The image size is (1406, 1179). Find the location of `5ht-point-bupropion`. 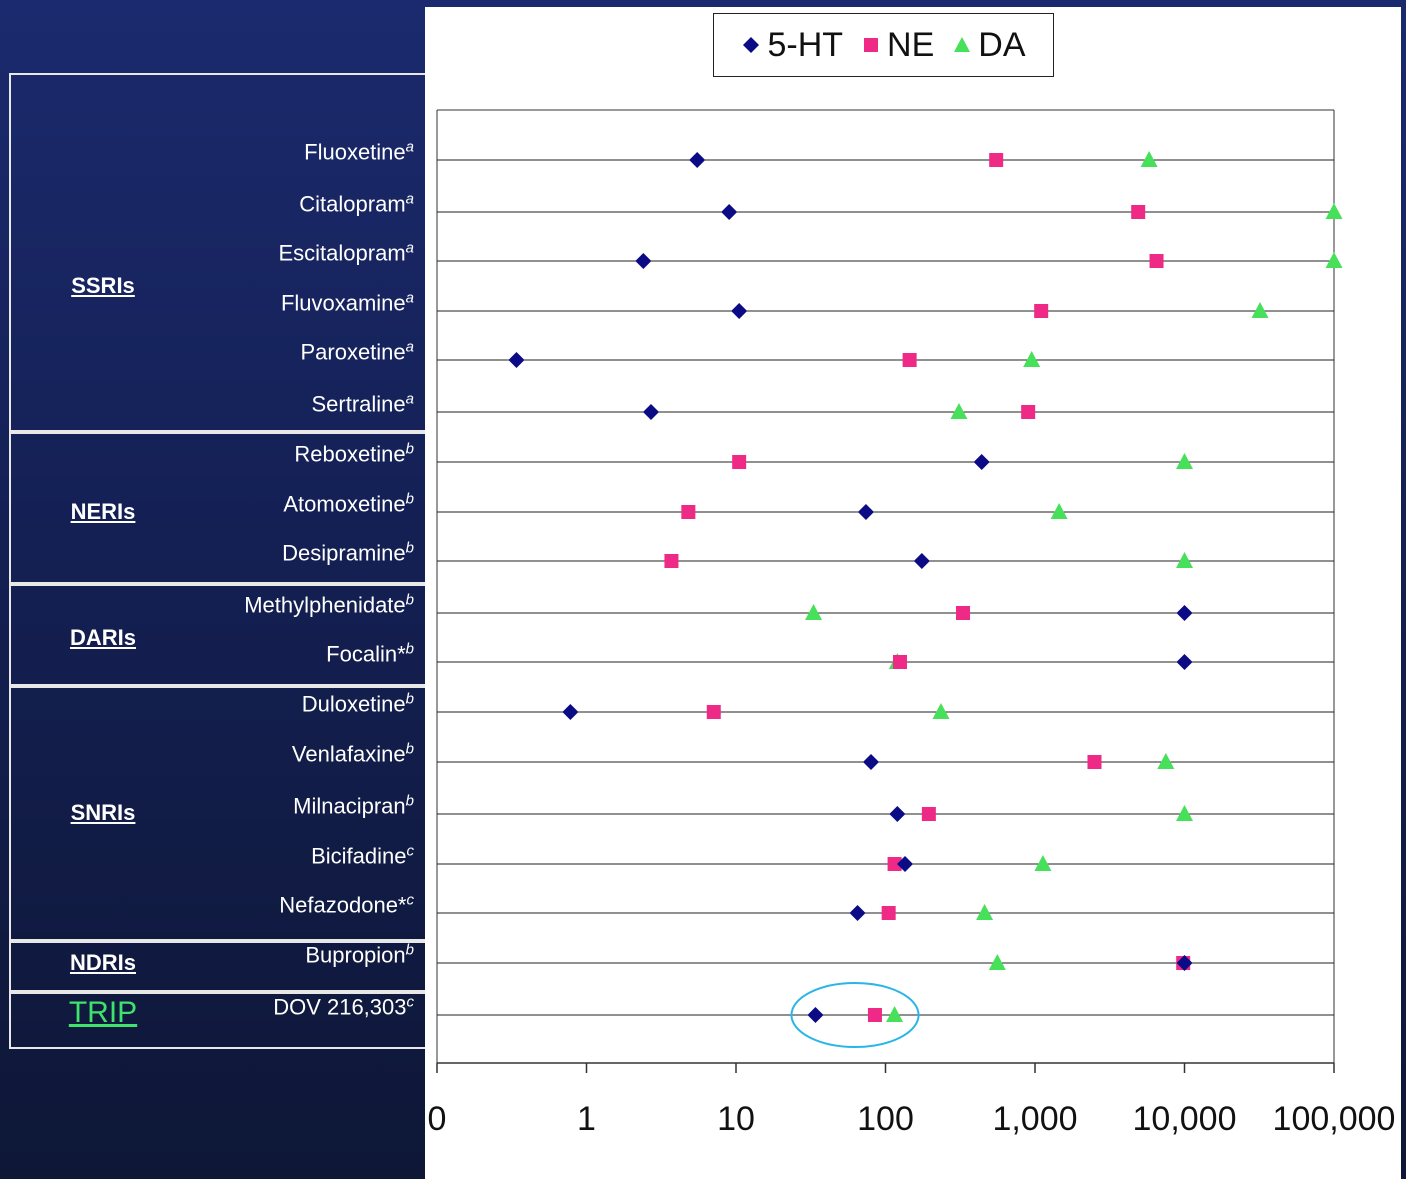

5ht-point-bupropion is located at coordinates (1184, 963).